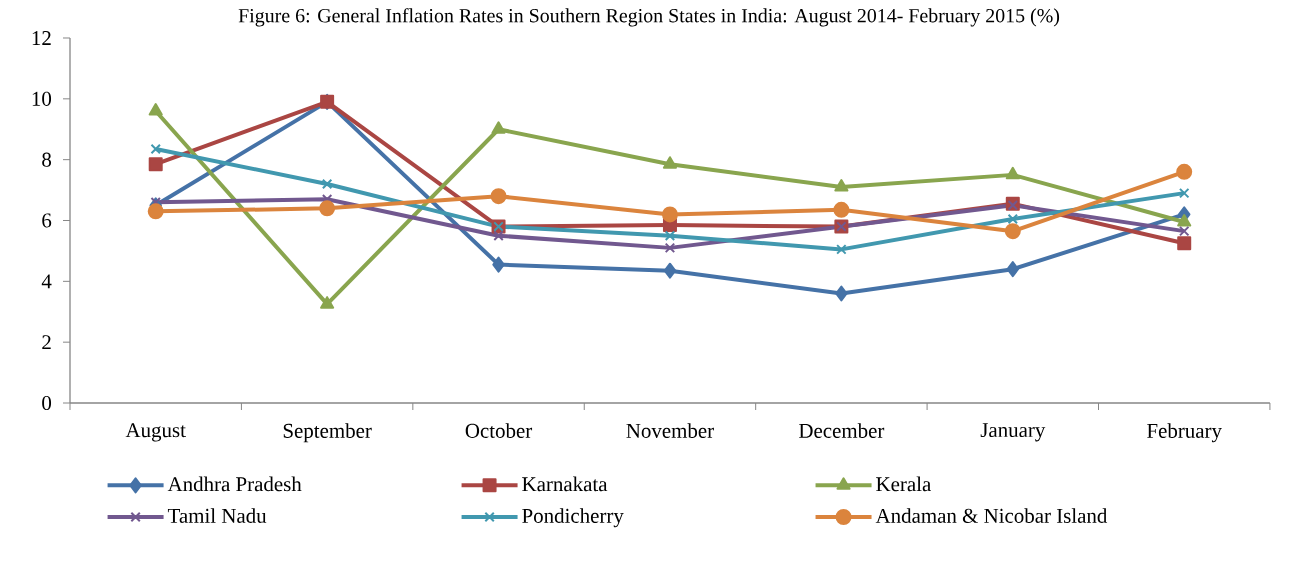 The width and height of the screenshot is (1298, 564). Describe the element at coordinates (47, 159) in the screenshot. I see `y-tick-label: 8` at that location.